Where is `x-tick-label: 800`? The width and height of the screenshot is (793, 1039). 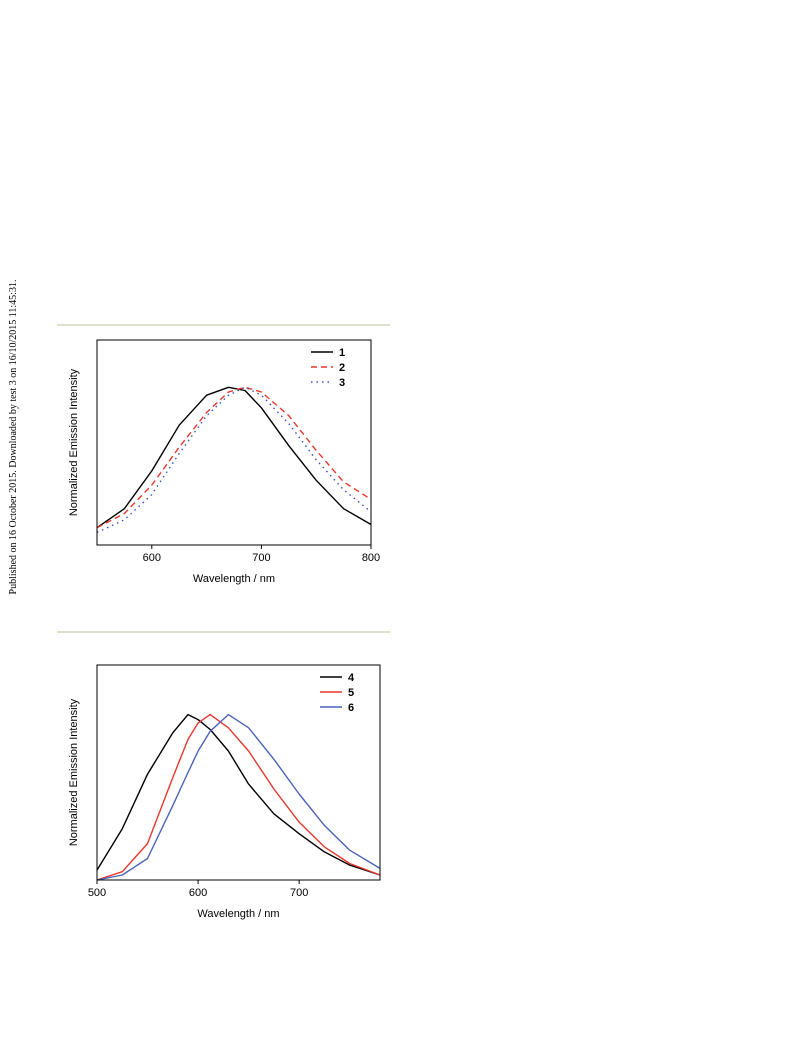
x-tick-label: 800 is located at coordinates (371, 558).